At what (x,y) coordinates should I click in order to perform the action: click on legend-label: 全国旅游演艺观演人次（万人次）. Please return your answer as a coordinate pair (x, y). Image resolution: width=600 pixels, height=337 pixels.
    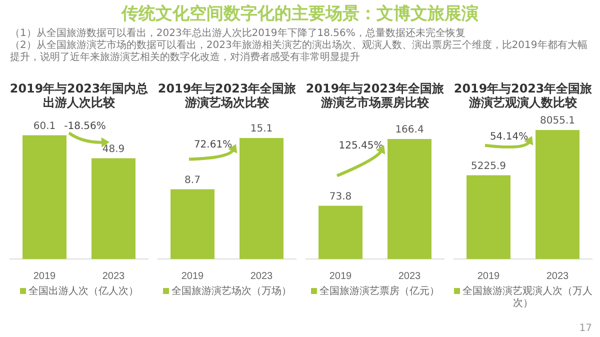
    Looking at the image, I should click on (528, 298).